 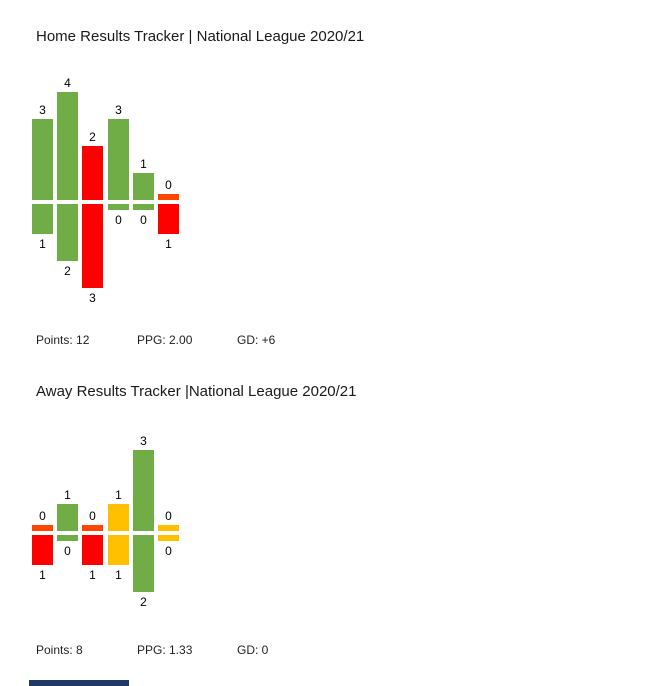 What do you see at coordinates (323, 651) in the screenshot?
I see `away-stats-row: Points: 8 PPG: 1.33 GD: 0` at bounding box center [323, 651].